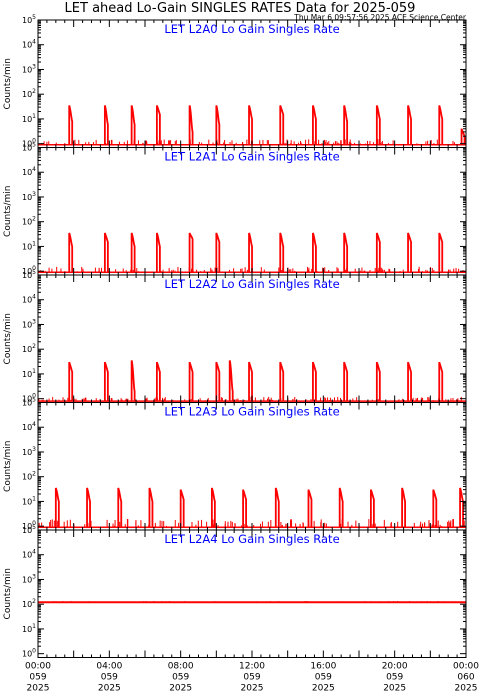 This screenshot has height=700, width=481. Describe the element at coordinates (323, 667) in the screenshot. I see `x-tick-time: 16:00` at that location.